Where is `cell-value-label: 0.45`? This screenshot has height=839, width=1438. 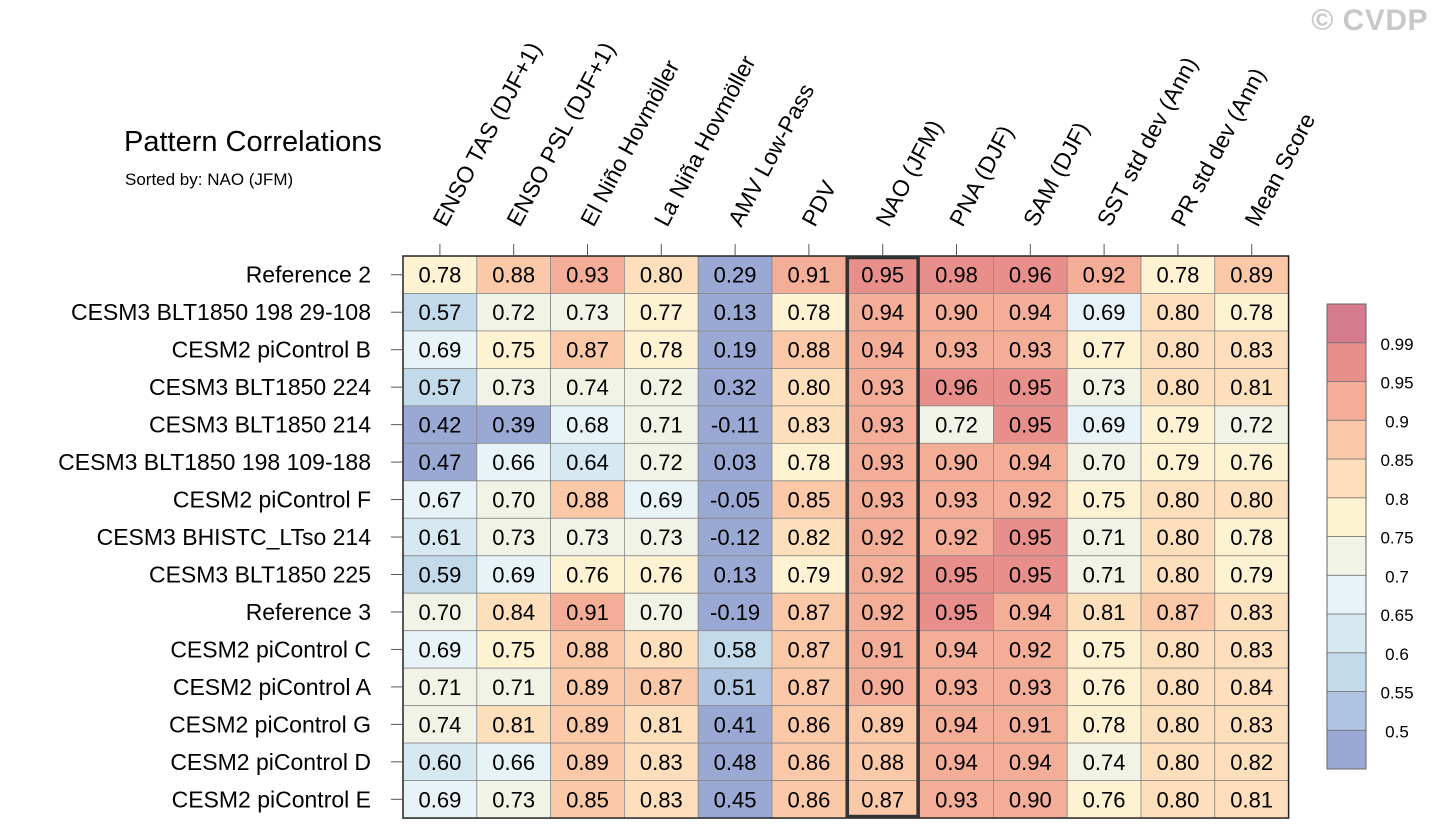 cell-value-label: 0.45 is located at coordinates (735, 799).